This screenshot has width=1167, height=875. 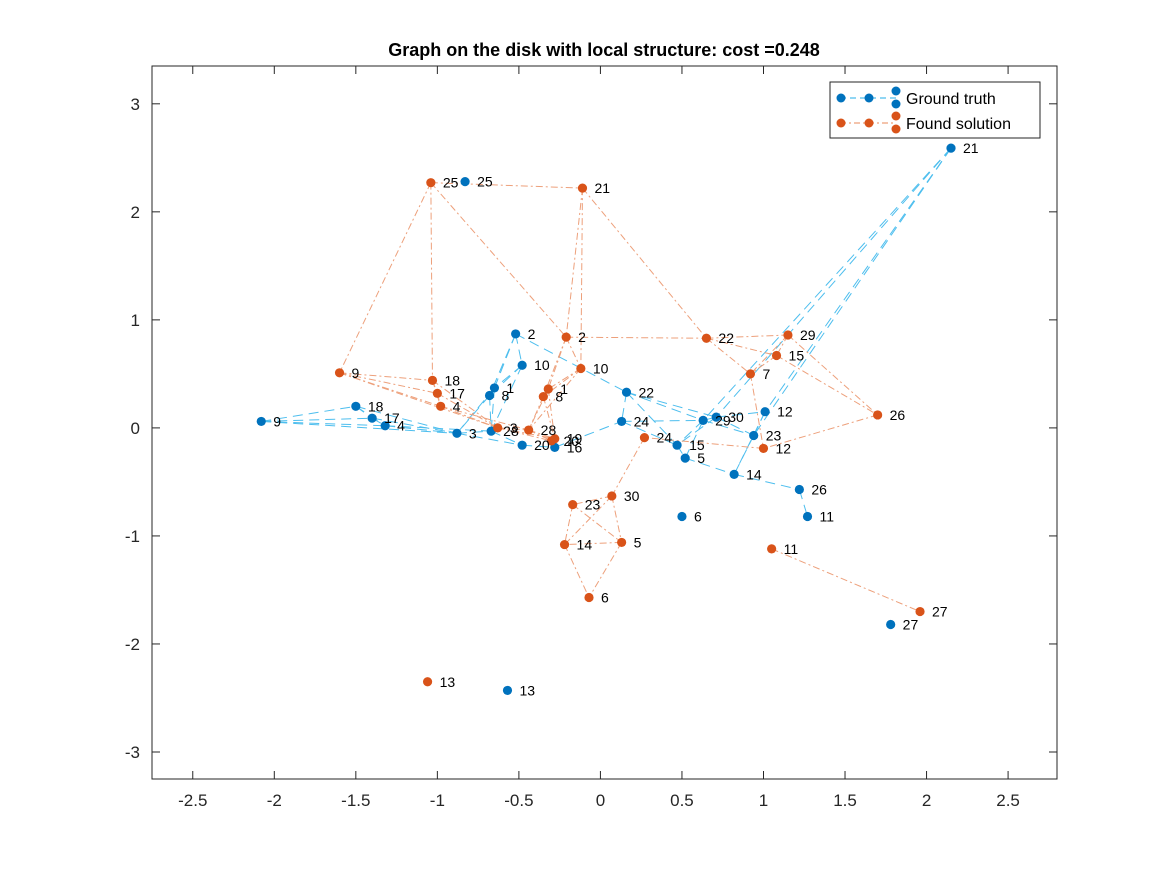 I want to click on x-tick-label: -2.5, so click(x=192, y=800).